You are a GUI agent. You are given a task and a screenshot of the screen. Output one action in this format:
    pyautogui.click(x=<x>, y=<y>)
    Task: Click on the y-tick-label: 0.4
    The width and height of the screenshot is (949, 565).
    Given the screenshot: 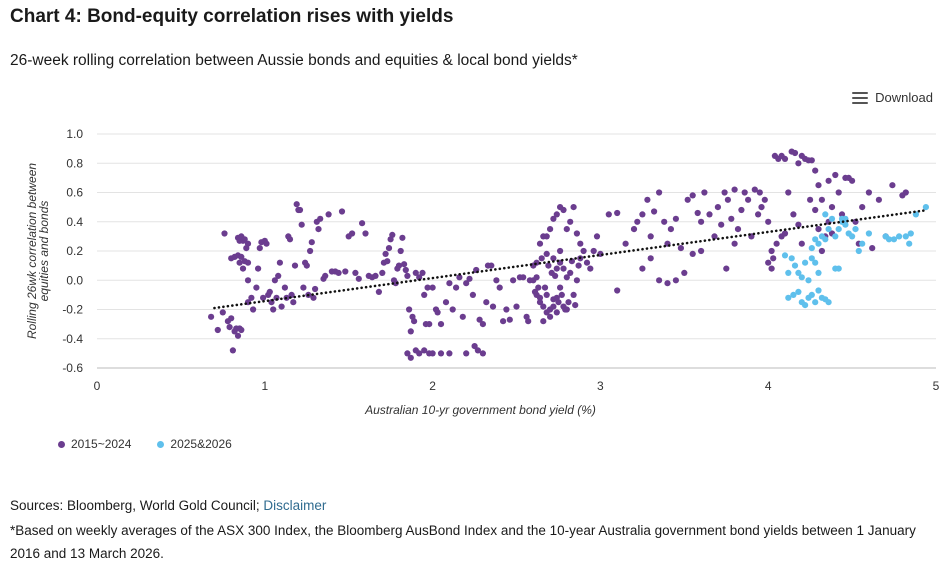 What is the action you would take?
    pyautogui.click(x=74, y=222)
    